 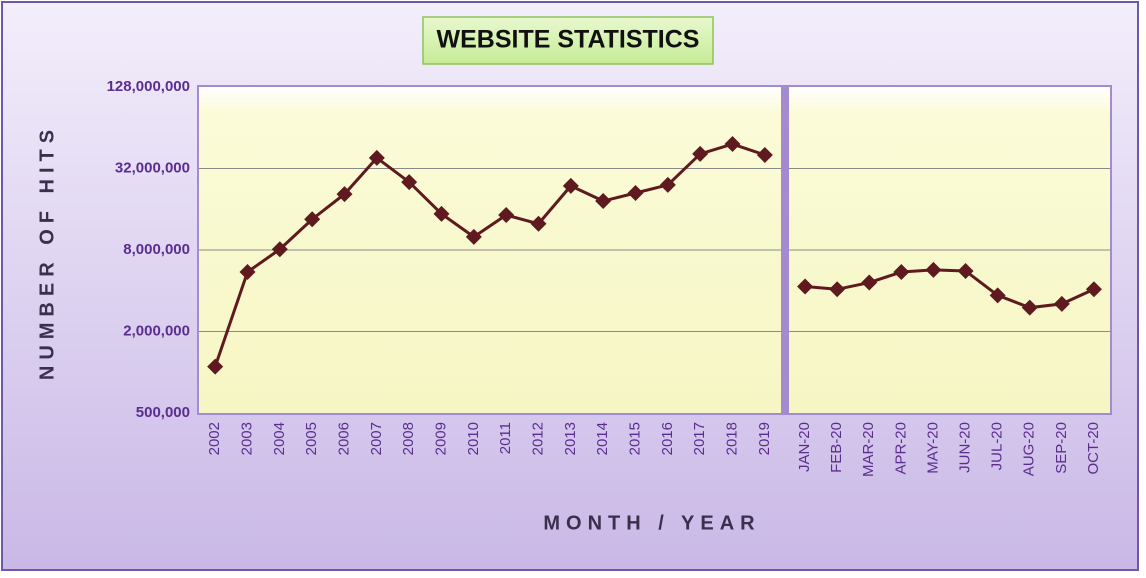 What do you see at coordinates (667, 438) in the screenshot?
I see `x-tick-label: 2016` at bounding box center [667, 438].